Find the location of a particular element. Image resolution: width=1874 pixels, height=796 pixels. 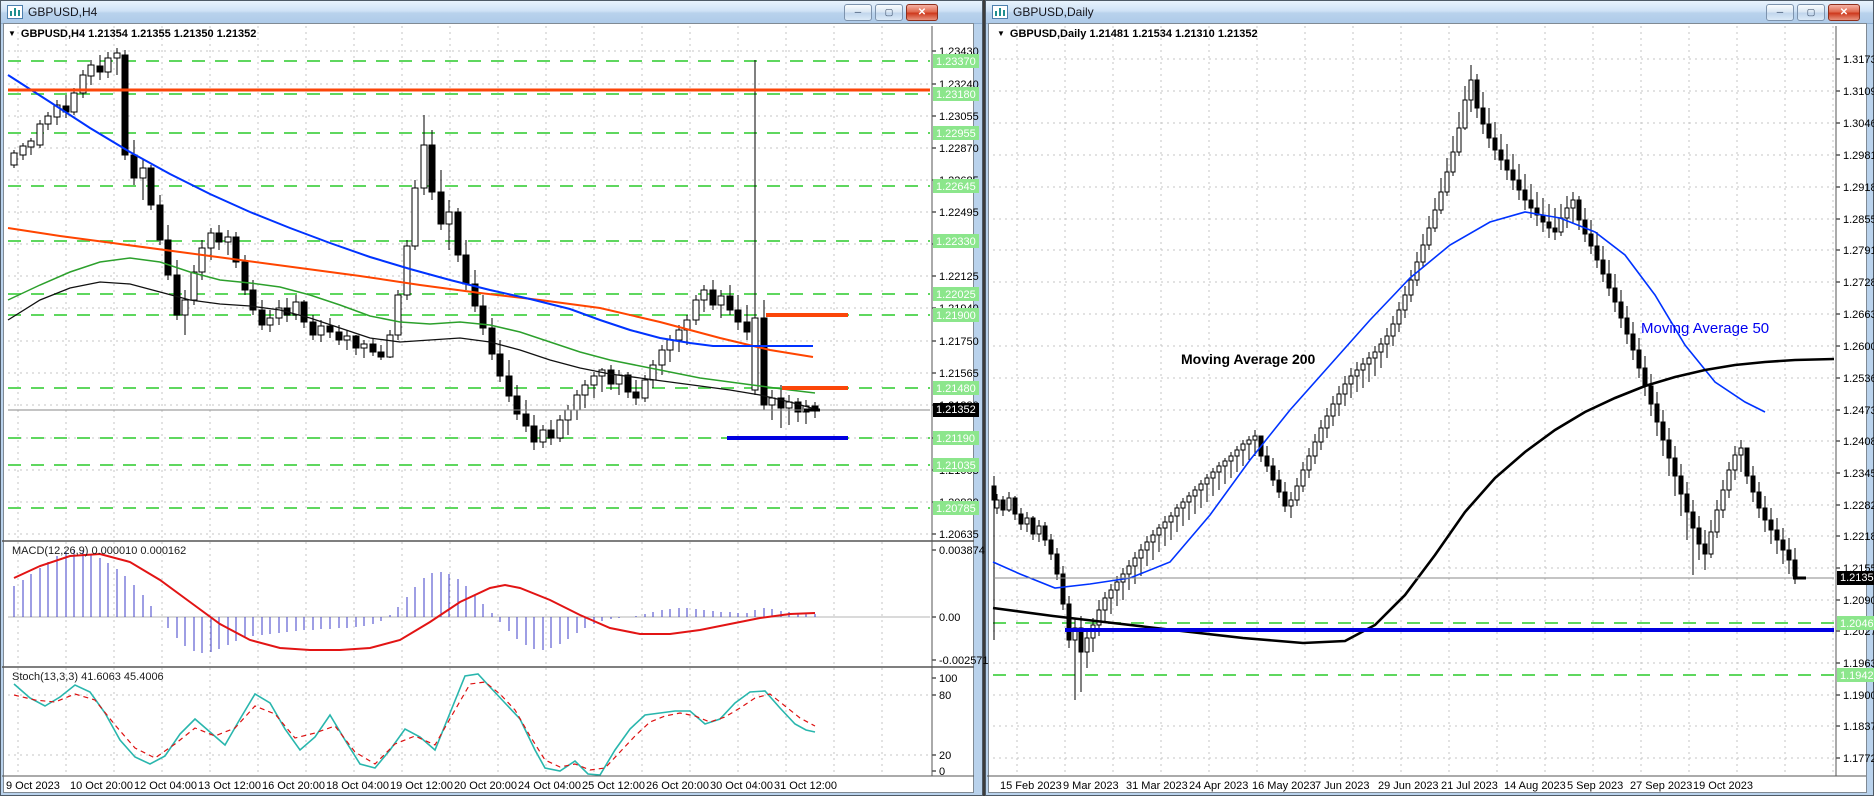

window-title: GBPUSD,H4 is located at coordinates (63, 12).